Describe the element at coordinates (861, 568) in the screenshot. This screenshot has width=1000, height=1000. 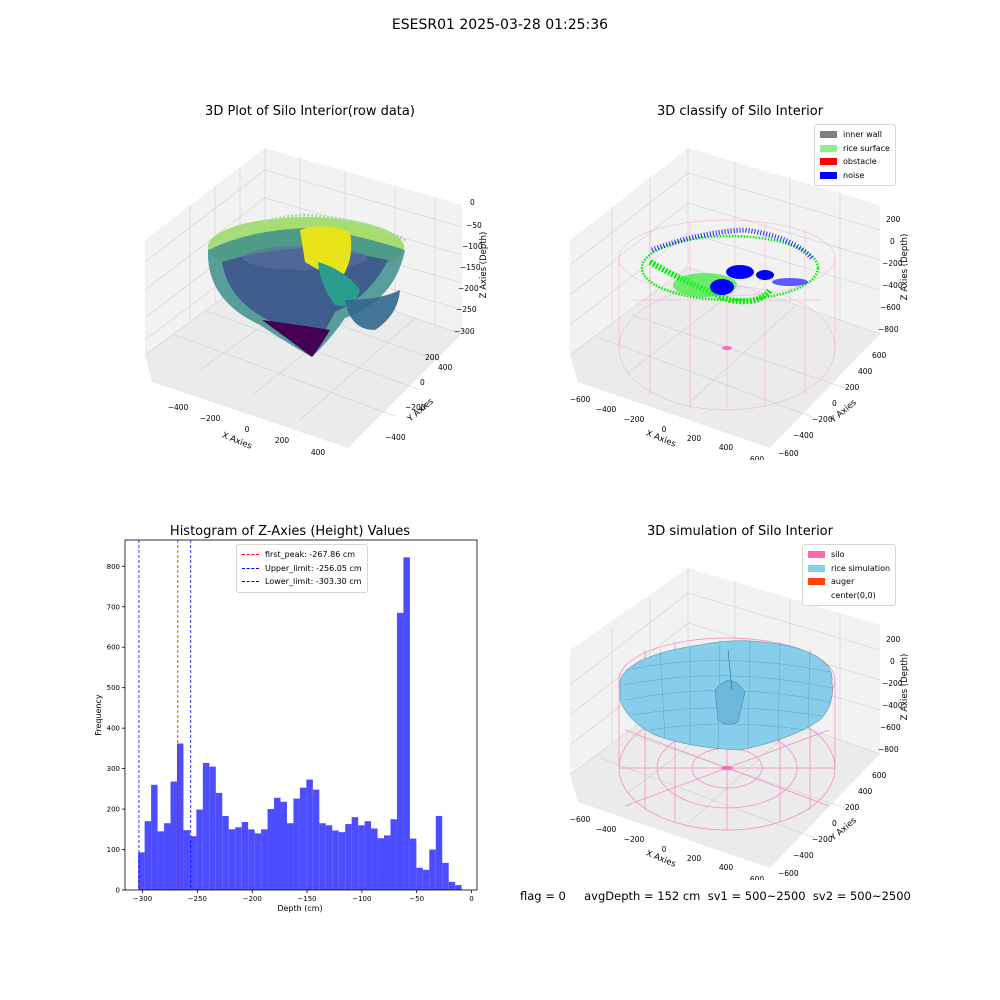
I see `legend-label: rice simulation` at that location.